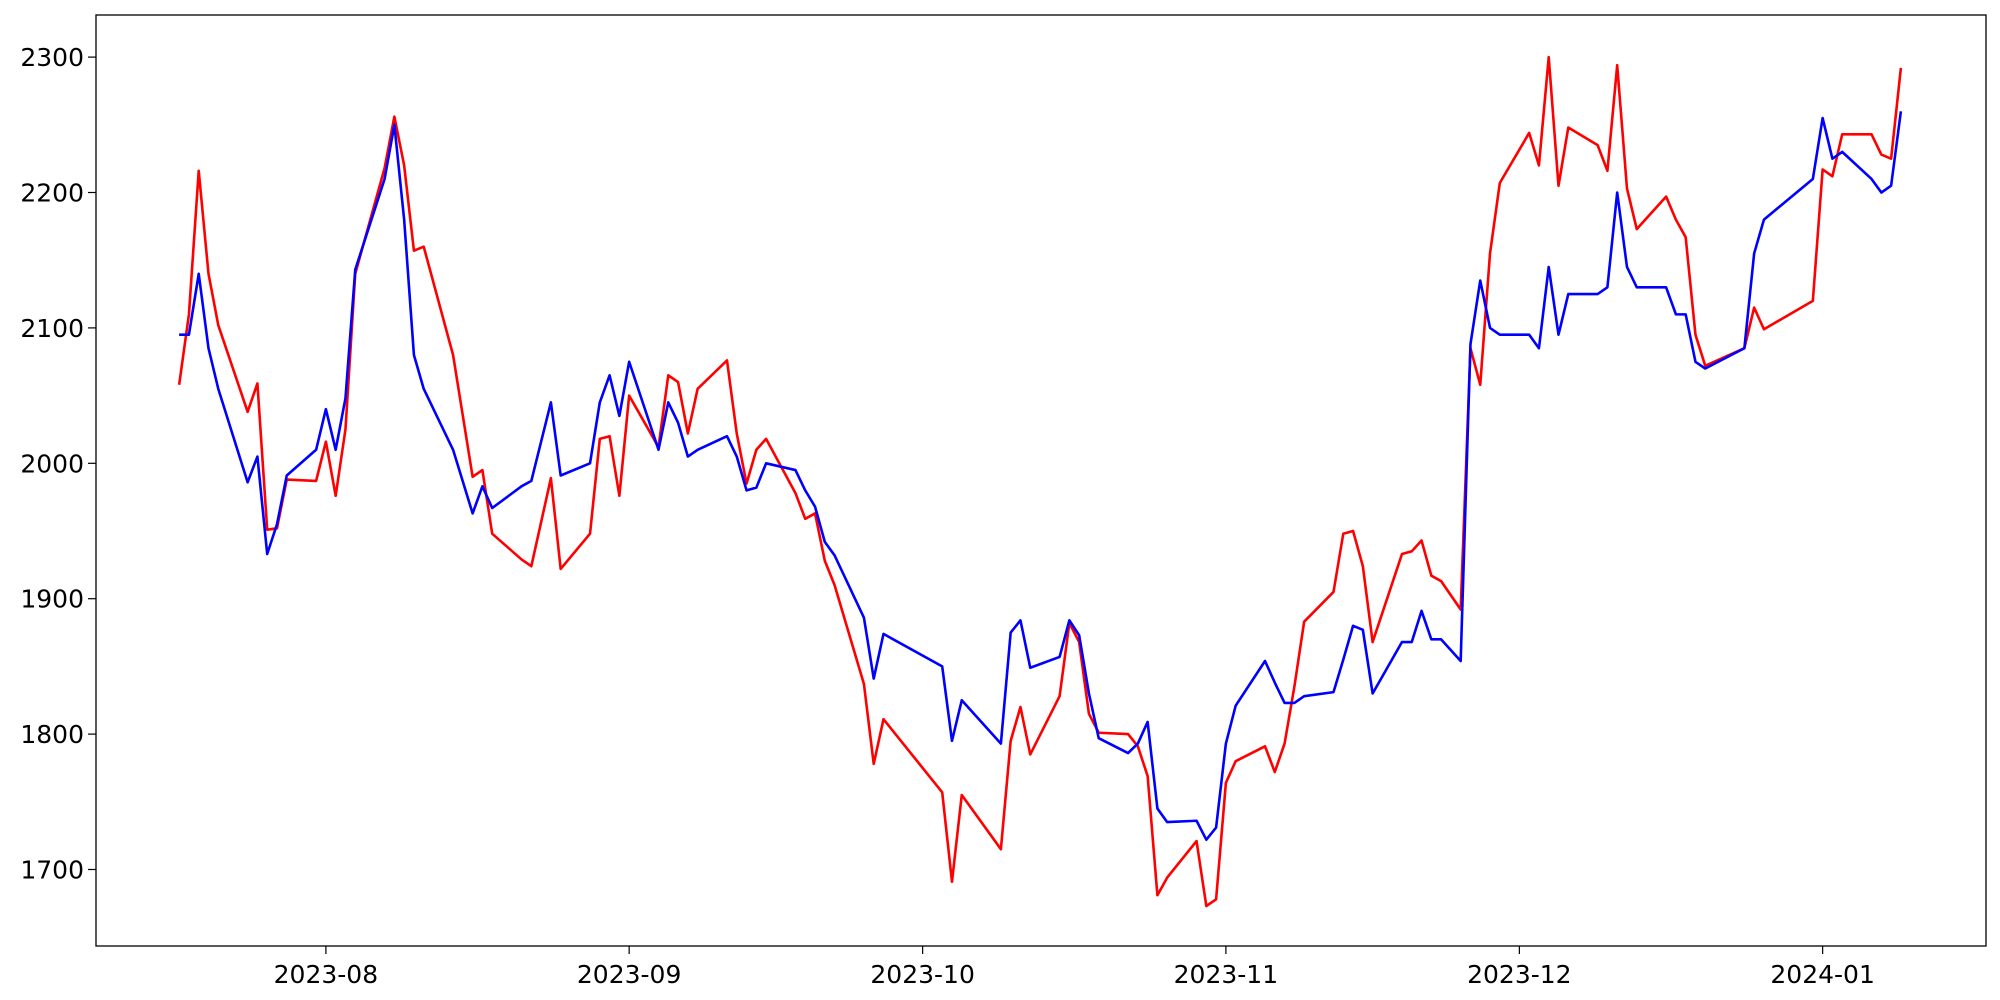  Describe the element at coordinates (1519, 974) in the screenshot. I see `x-tick-label: 2023-12` at that location.